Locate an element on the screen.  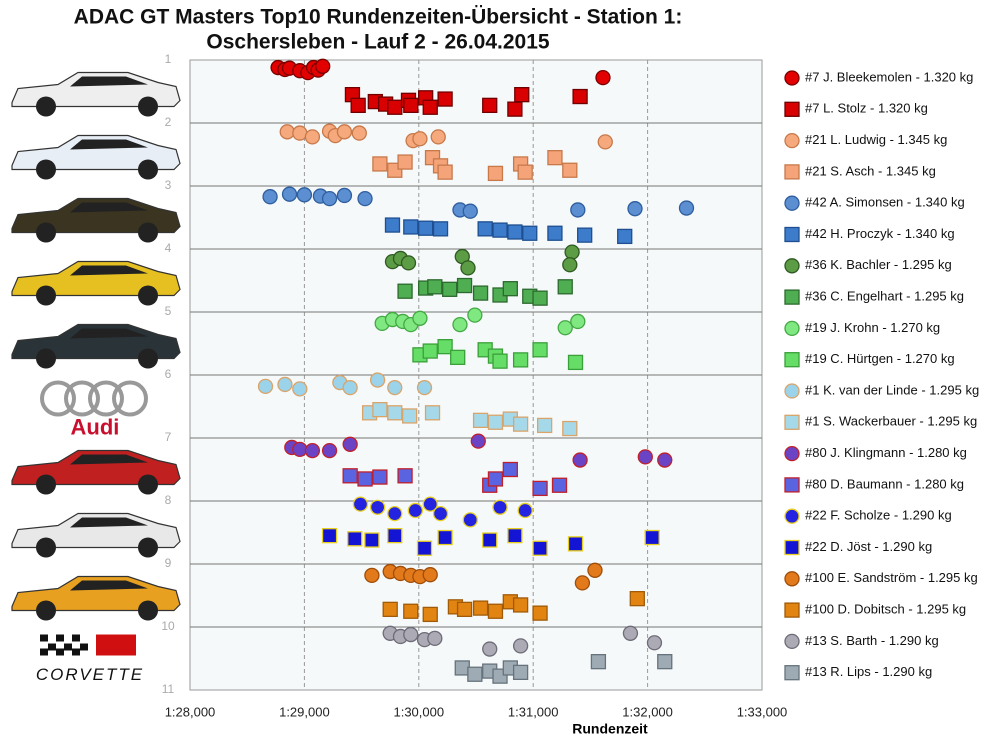
y-tick-label: 1 is located at coordinates (168, 59).